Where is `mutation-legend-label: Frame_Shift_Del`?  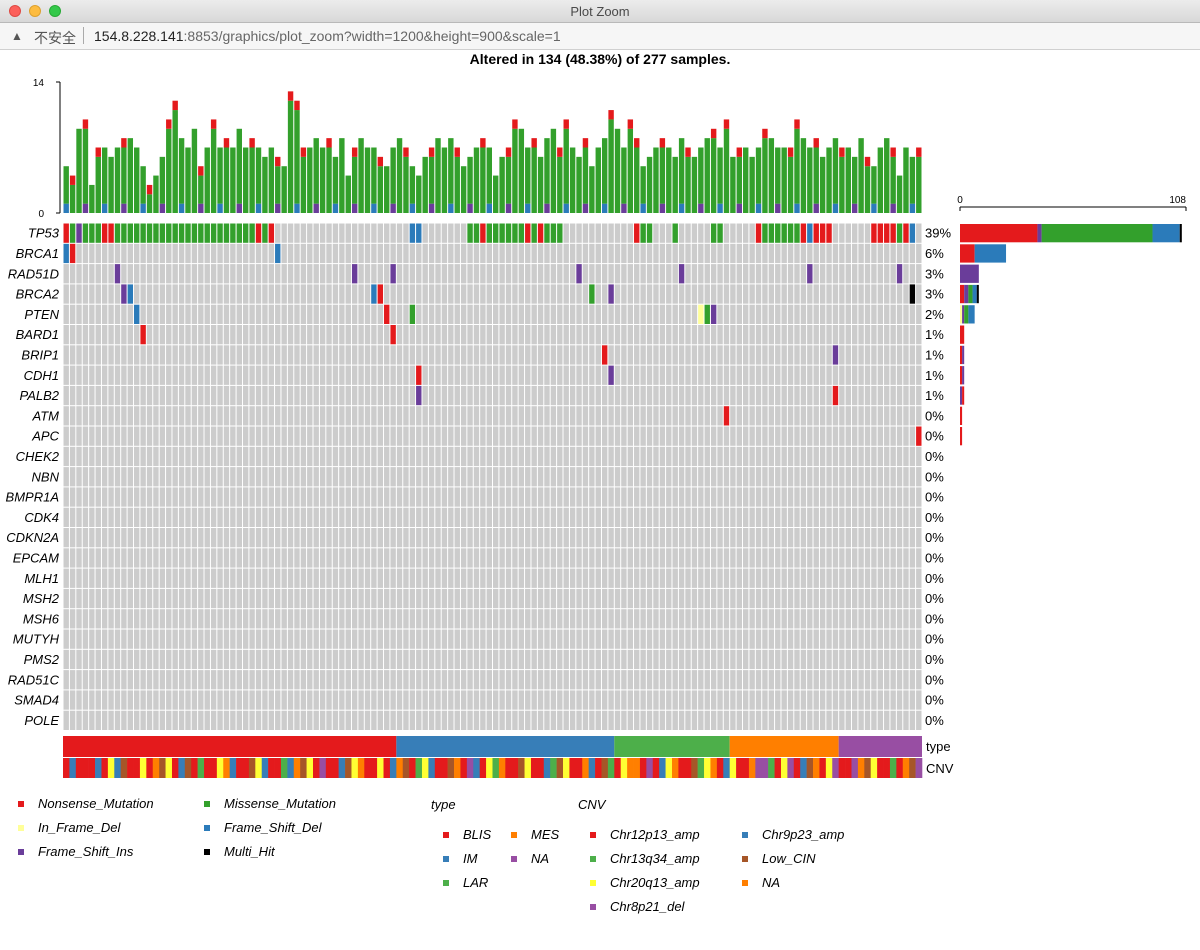
mutation-legend-label: Frame_Shift_Del is located at coordinates (273, 827).